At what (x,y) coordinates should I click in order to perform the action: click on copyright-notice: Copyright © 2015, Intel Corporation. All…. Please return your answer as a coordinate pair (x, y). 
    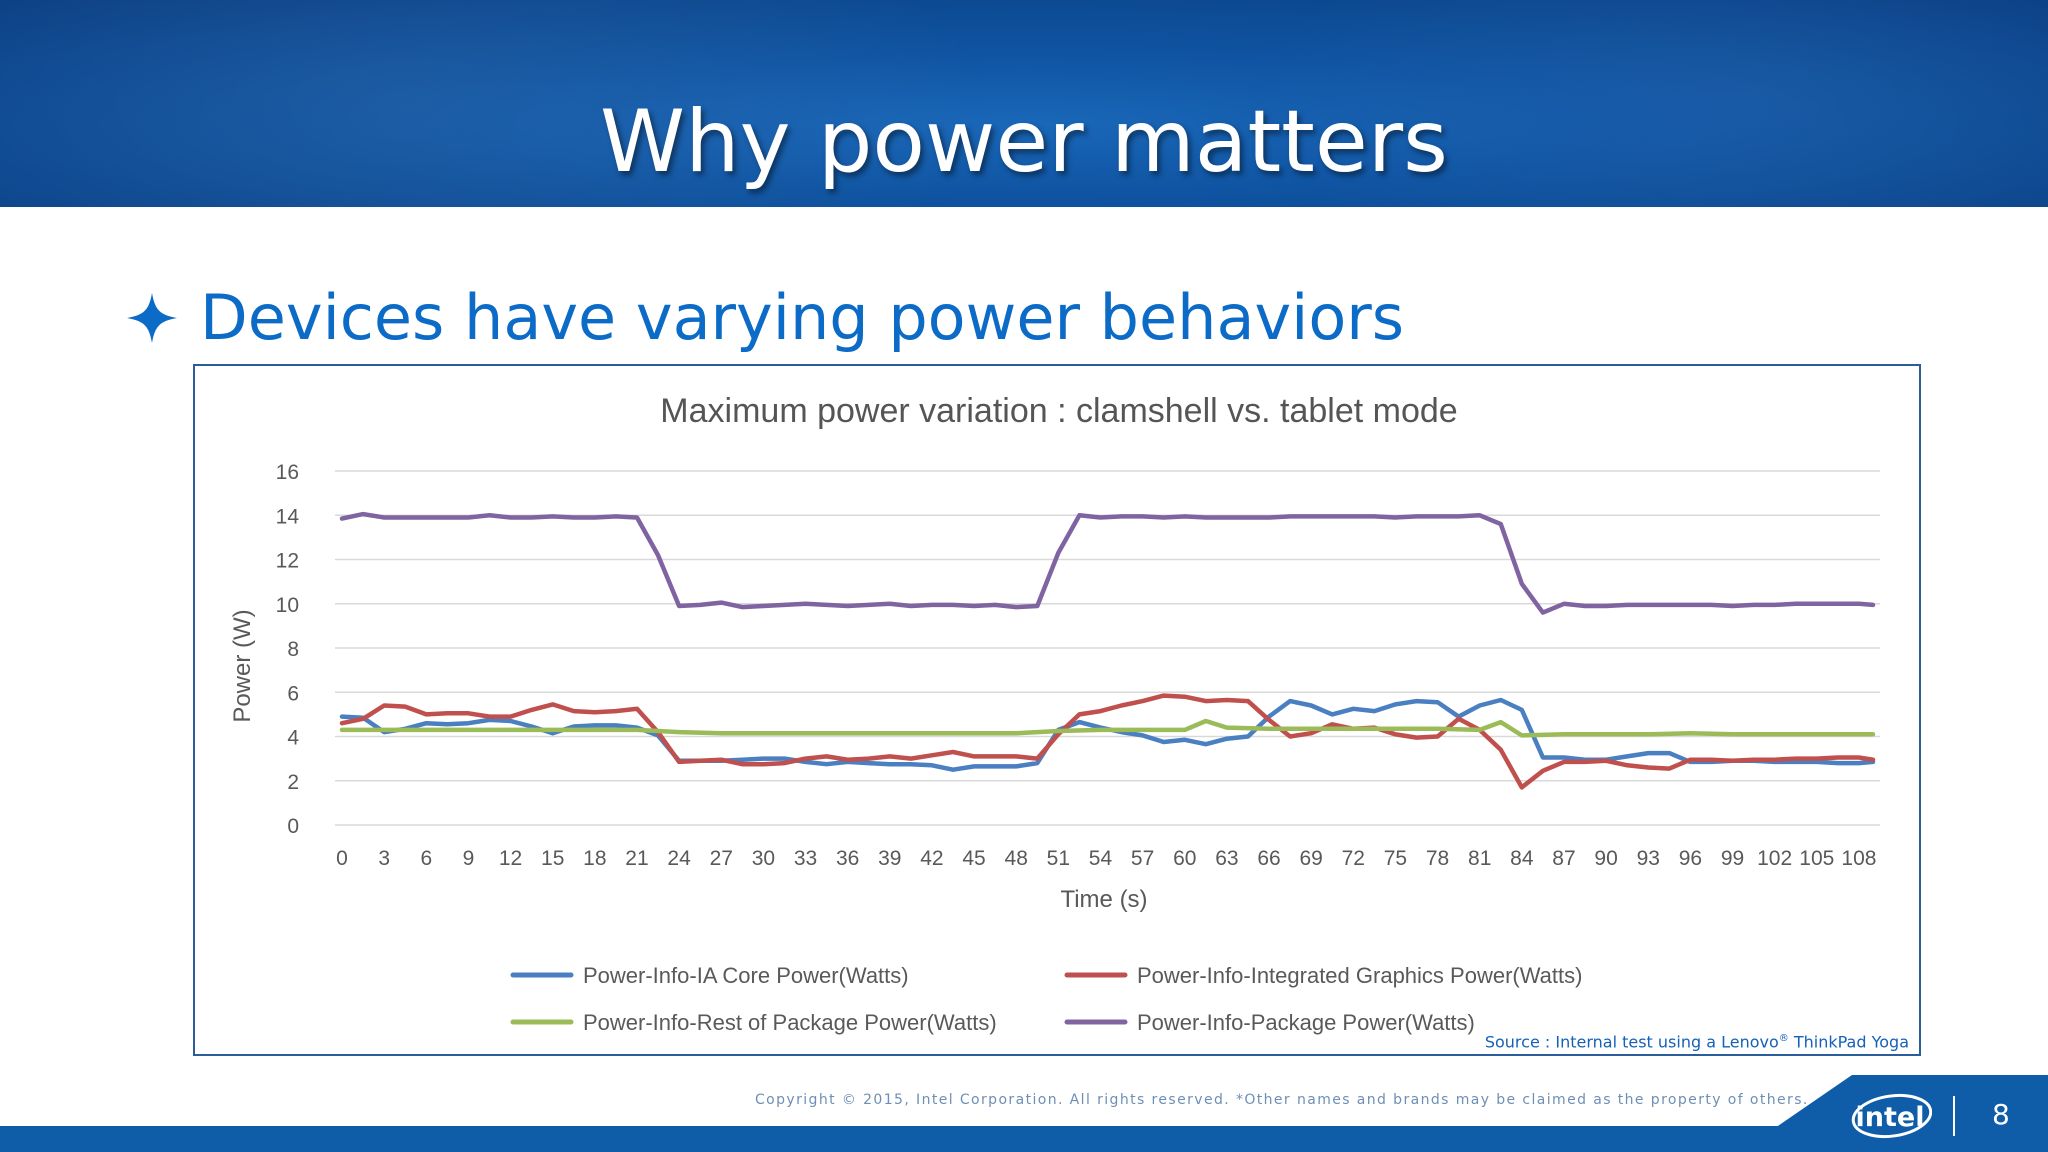
    Looking at the image, I should click on (1282, 1100).